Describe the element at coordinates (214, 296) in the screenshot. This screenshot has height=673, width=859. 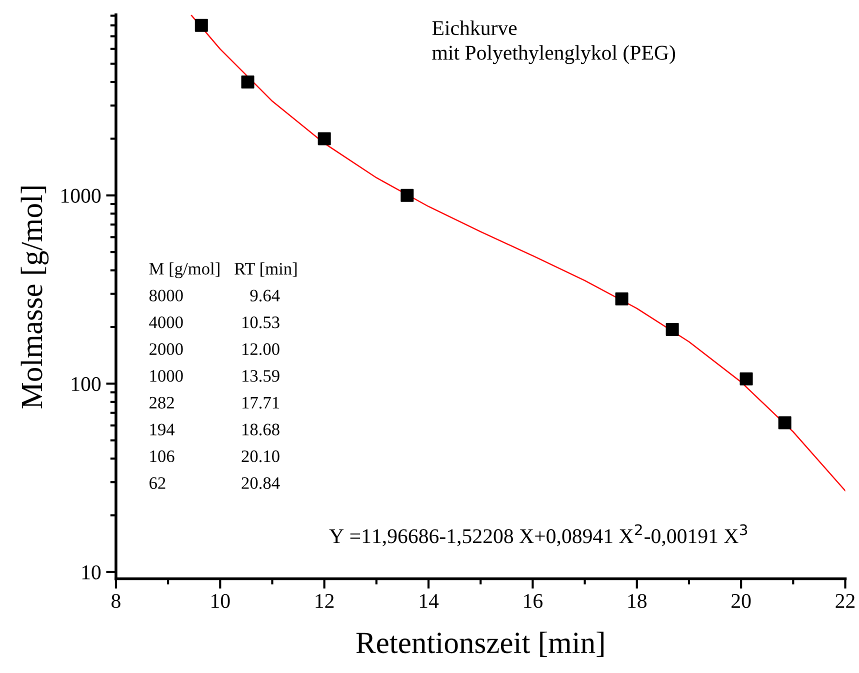
I see `text: 8000 9.64` at that location.